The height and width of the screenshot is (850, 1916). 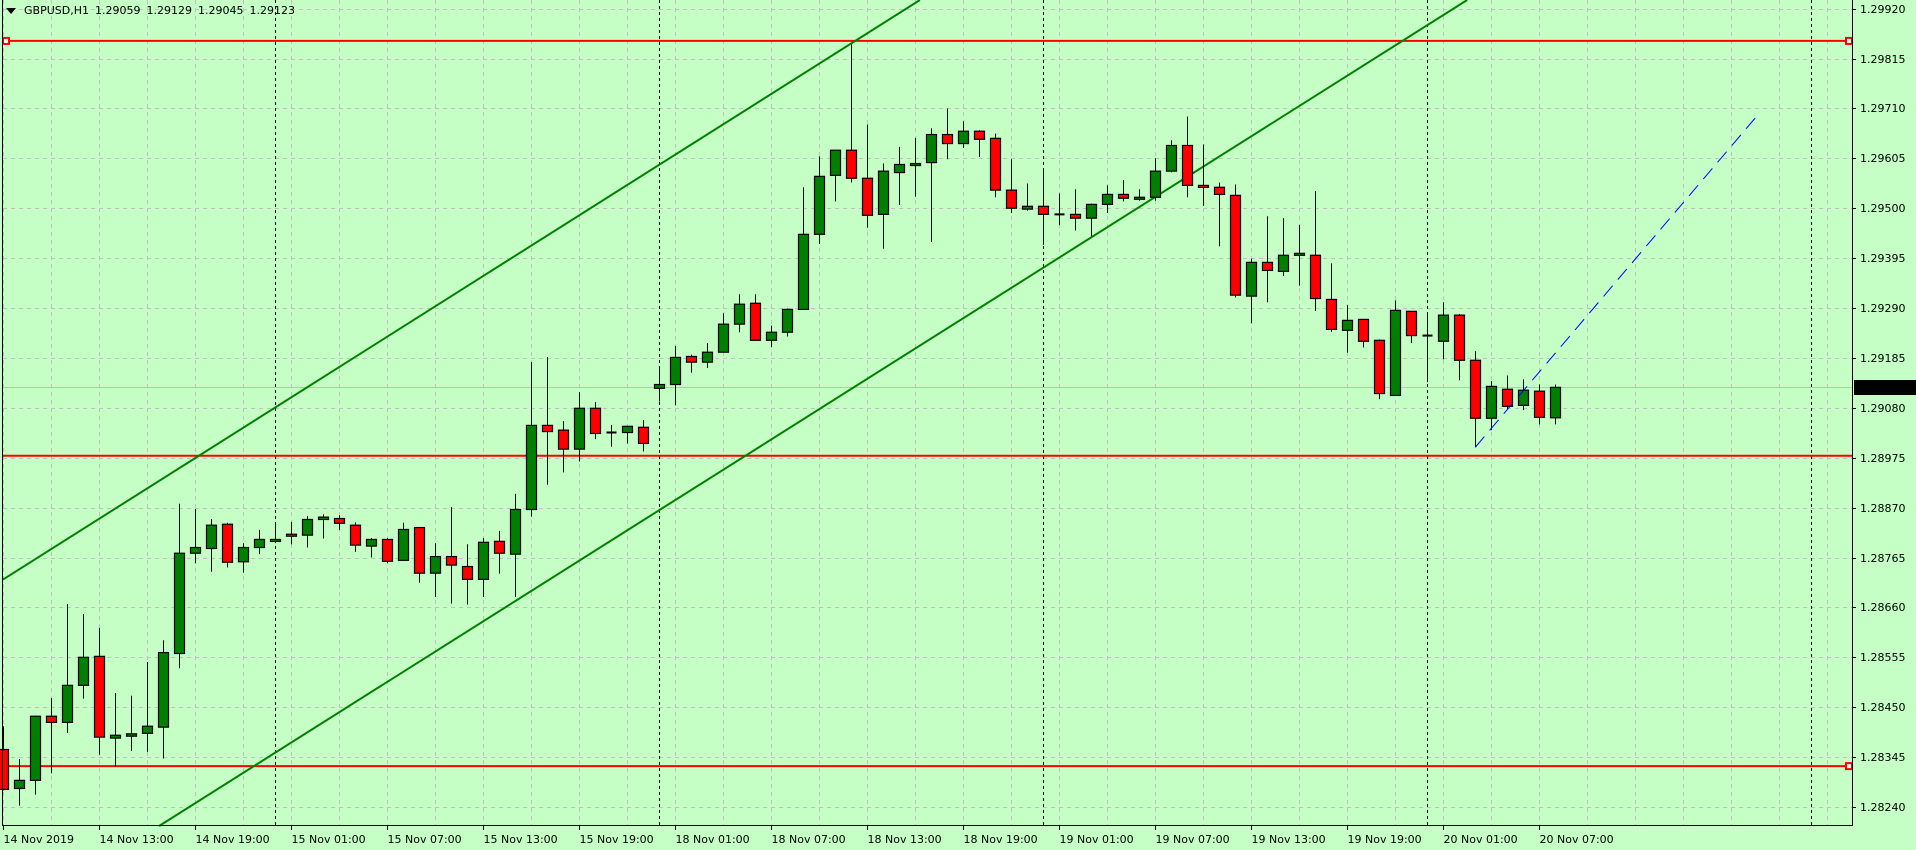 I want to click on time-tick-label: 15 Nov 13:00, so click(x=521, y=839).